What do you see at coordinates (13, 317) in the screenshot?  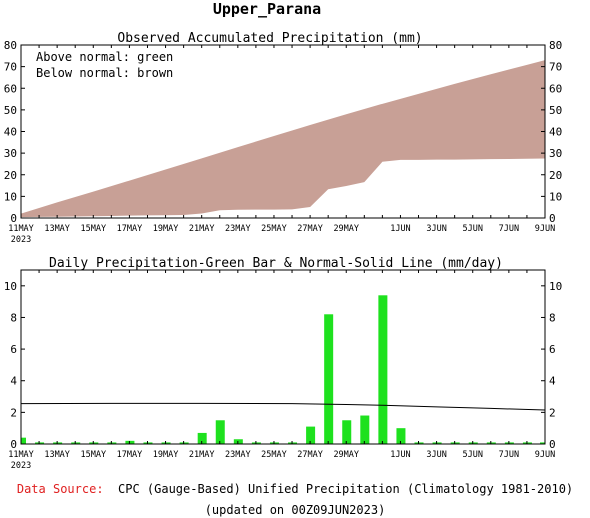 I see `y-tick-label-left: 8` at bounding box center [13, 317].